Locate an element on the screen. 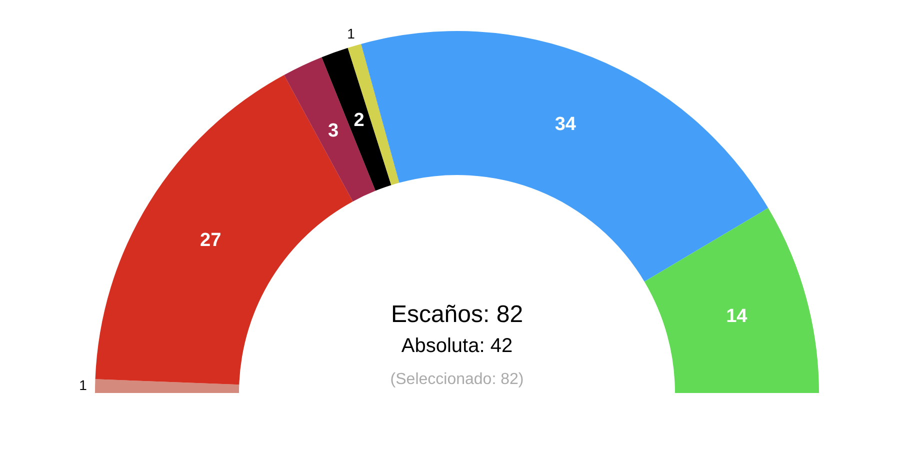  data-label: 2 is located at coordinates (359, 121).